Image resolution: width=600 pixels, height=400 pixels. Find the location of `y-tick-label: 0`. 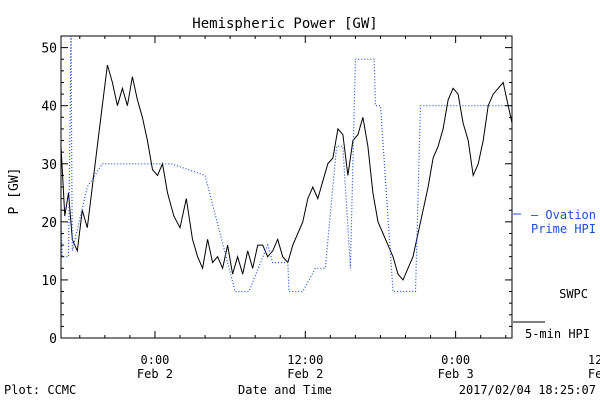

y-tick-label: 0 is located at coordinates (53, 339).